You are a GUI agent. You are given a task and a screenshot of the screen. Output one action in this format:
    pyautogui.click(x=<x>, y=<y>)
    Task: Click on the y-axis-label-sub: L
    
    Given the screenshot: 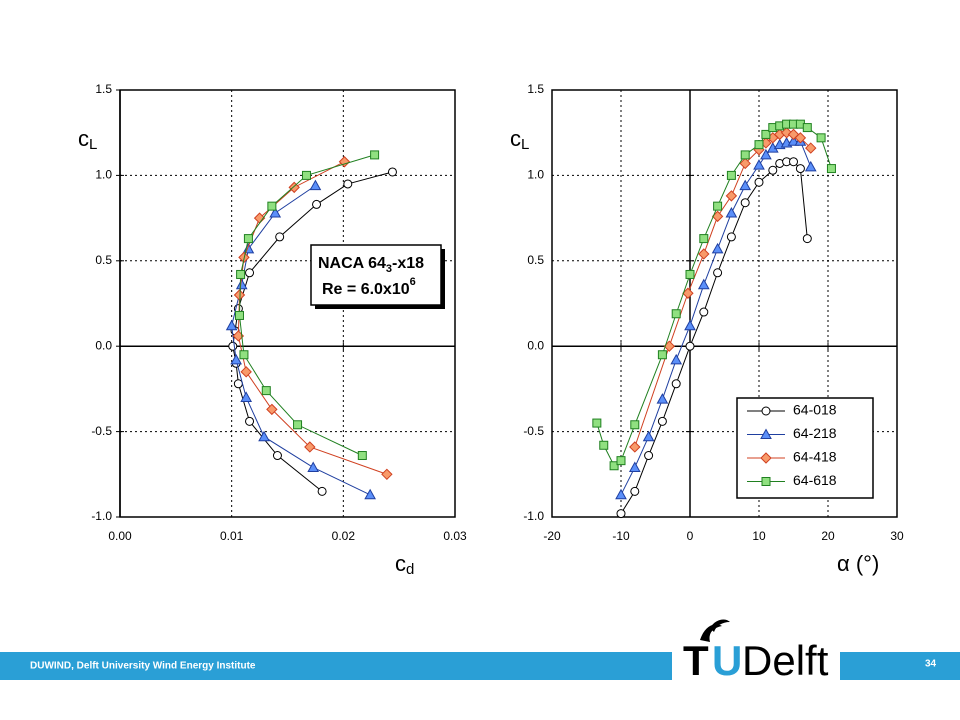 What is the action you would take?
    pyautogui.click(x=93, y=144)
    